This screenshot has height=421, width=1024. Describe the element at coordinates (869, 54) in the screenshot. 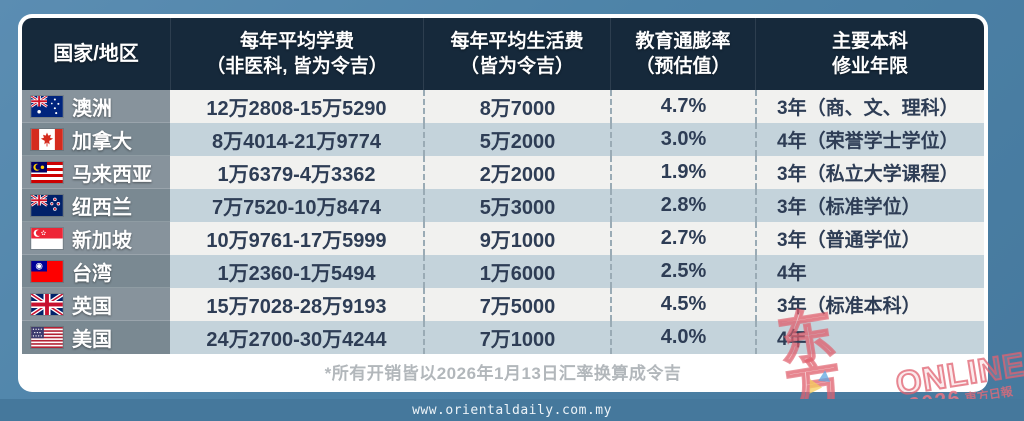

I see `column-header-duration: 主要本科 修业年限` at that location.